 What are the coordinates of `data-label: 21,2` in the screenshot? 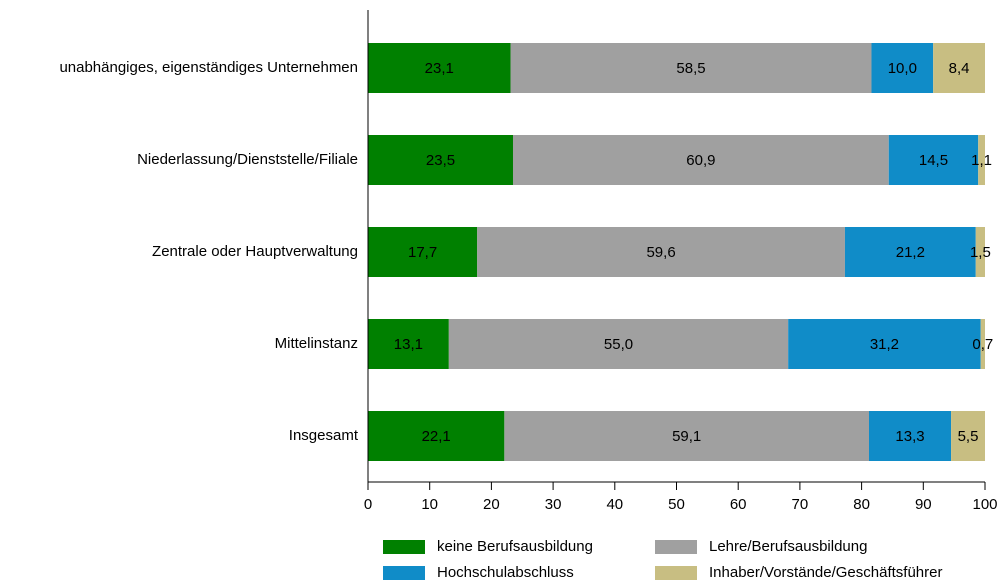 It's located at (910, 252).